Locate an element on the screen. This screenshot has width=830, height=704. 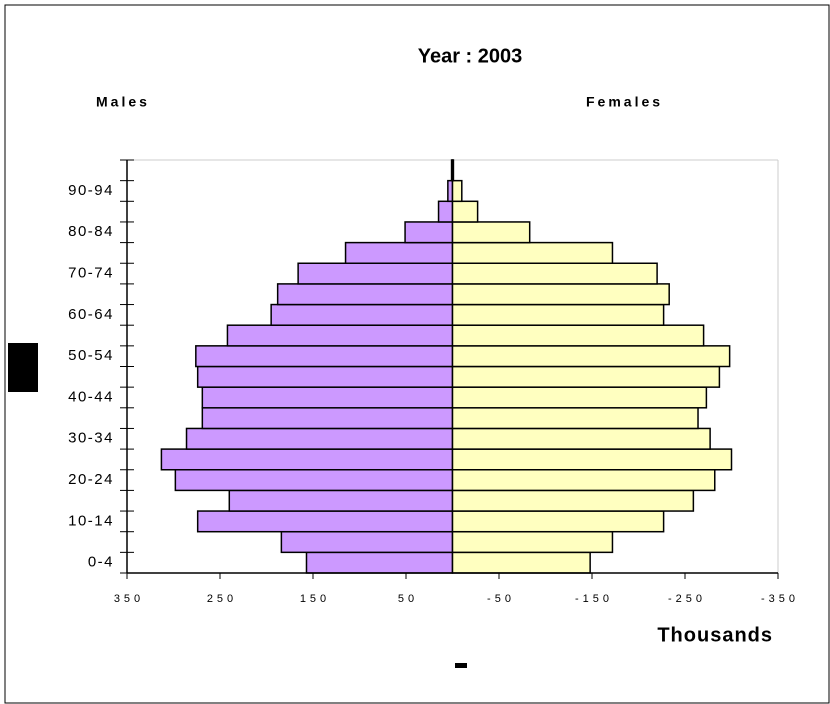
y-tick-label: 0-4 is located at coordinates (101, 562).